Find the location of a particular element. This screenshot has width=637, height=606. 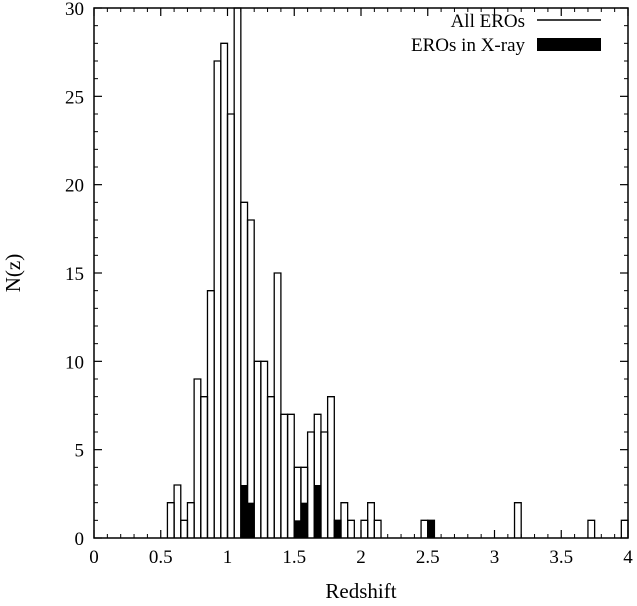

x-tick-label: 1.5 is located at coordinates (294, 557).